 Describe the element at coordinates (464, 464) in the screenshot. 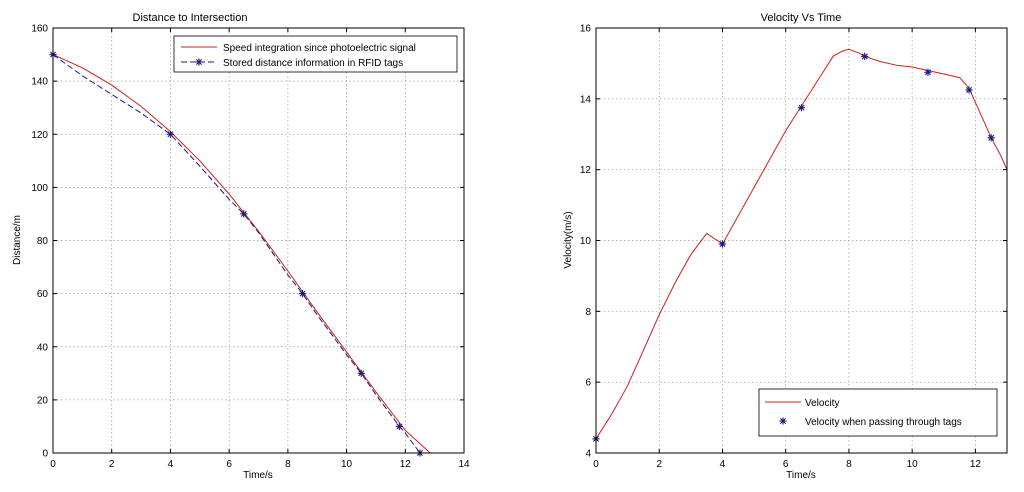

I see `x-tick-label: 14` at that location.